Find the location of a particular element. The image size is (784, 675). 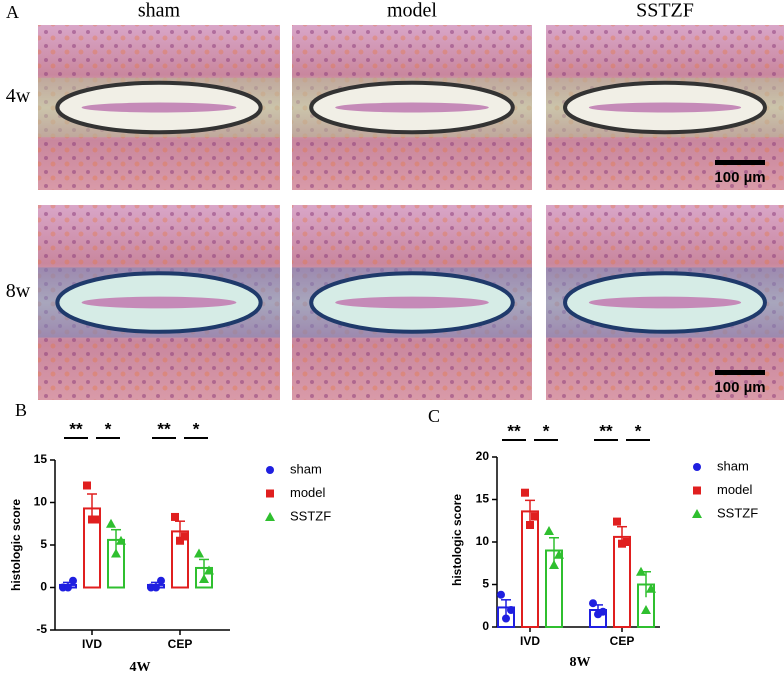

panel-label: A is located at coordinates (12, 12).